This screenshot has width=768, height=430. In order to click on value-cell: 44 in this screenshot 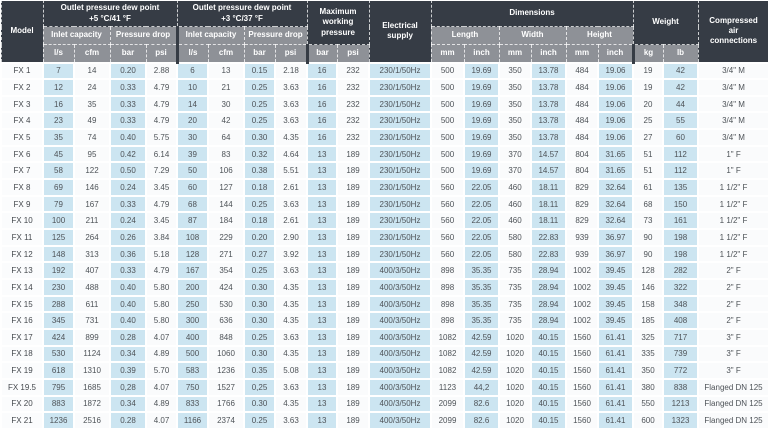, I will do `click(680, 104)`.